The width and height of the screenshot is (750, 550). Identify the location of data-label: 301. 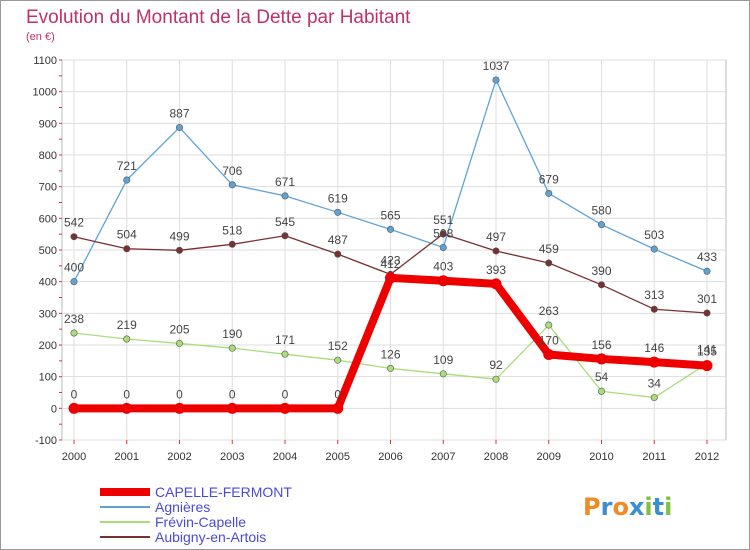
(707, 299).